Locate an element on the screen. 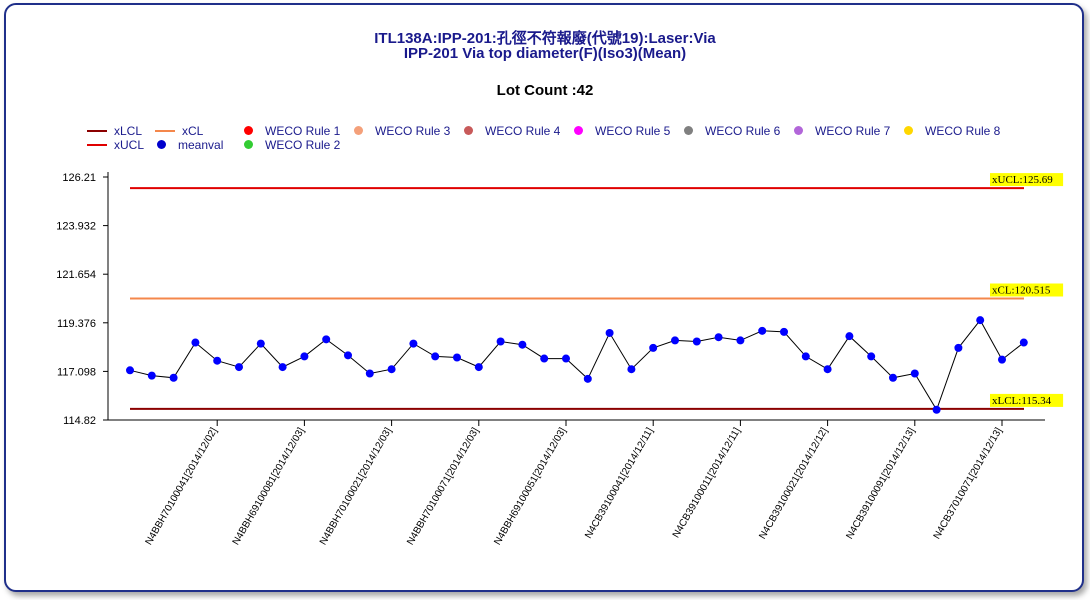 The image size is (1090, 600). x-tick-label: N4CB39100021[2014/12/12] is located at coordinates (793, 483).